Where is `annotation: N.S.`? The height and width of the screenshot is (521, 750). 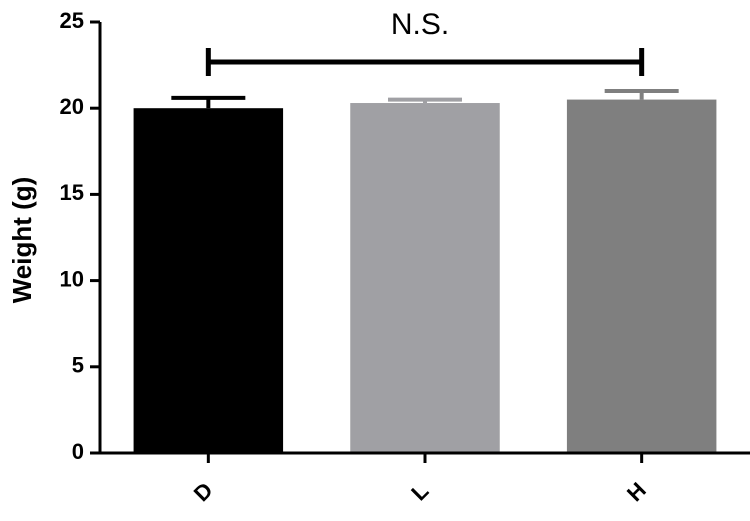
annotation: N.S. is located at coordinates (420, 24).